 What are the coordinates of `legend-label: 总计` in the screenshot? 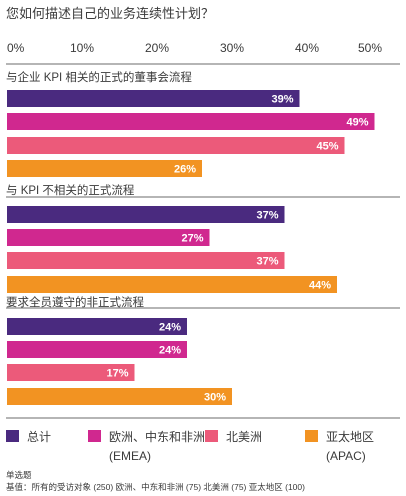 It's located at (39, 437).